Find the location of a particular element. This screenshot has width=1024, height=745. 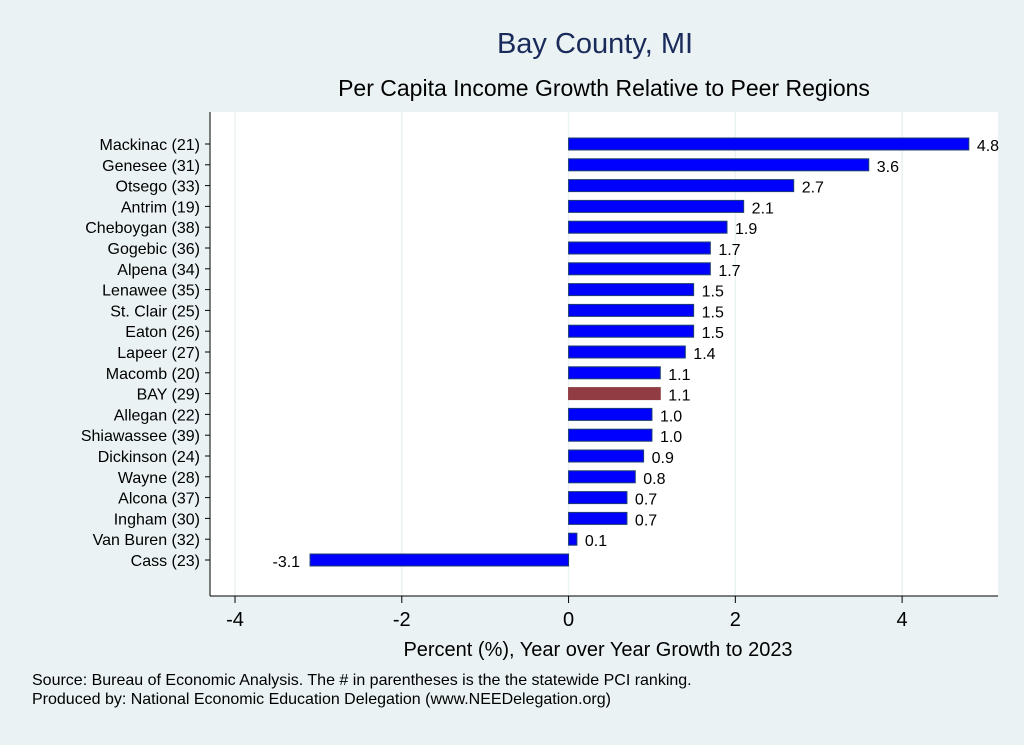

x-tick-label: -4 is located at coordinates (235, 620).